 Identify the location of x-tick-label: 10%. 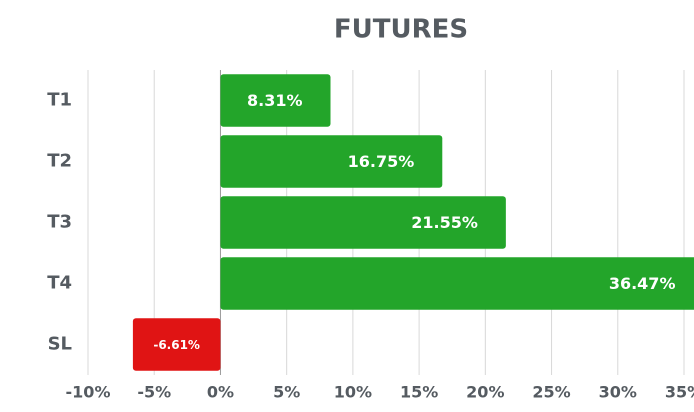
(353, 392).